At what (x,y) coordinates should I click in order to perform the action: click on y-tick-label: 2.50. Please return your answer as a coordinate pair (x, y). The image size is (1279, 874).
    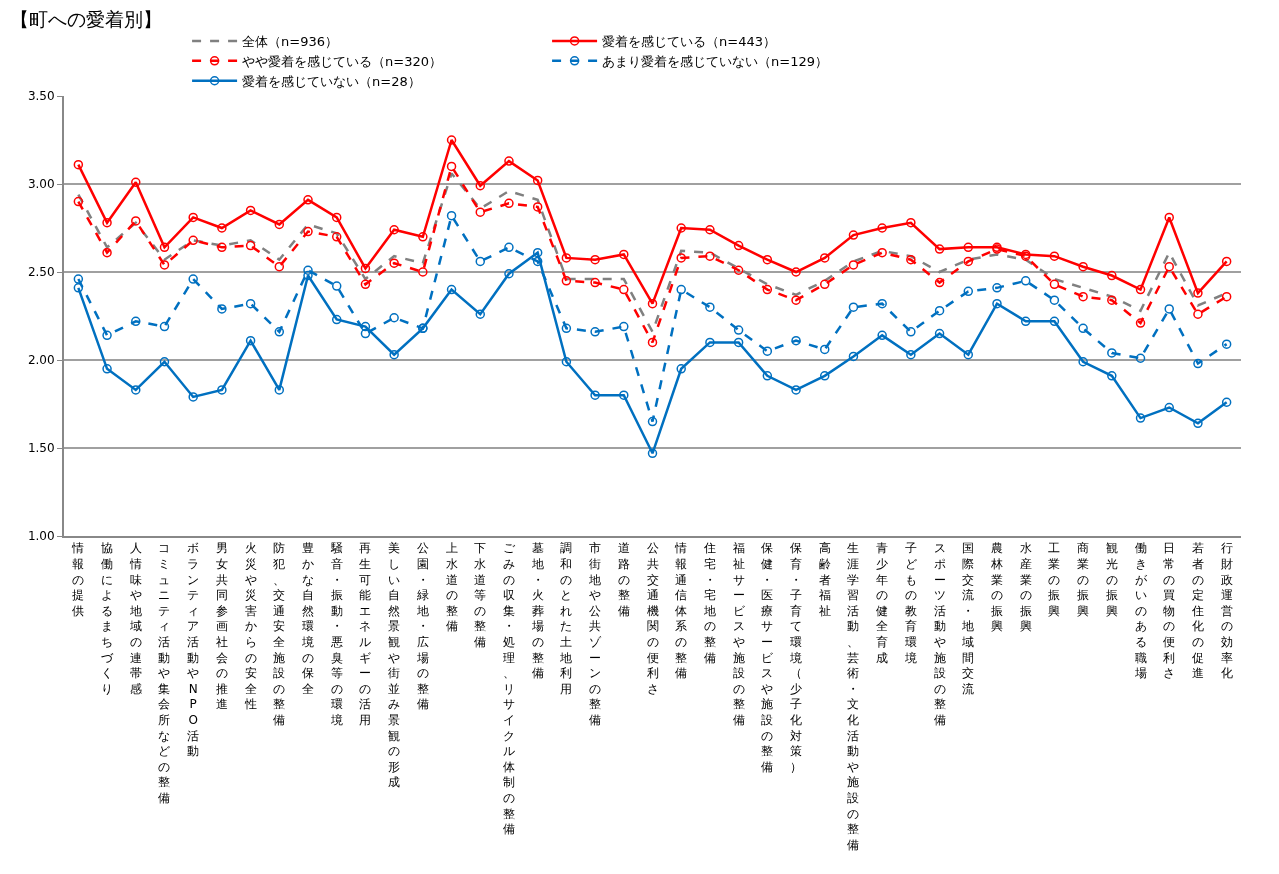
    Looking at the image, I should click on (41, 272).